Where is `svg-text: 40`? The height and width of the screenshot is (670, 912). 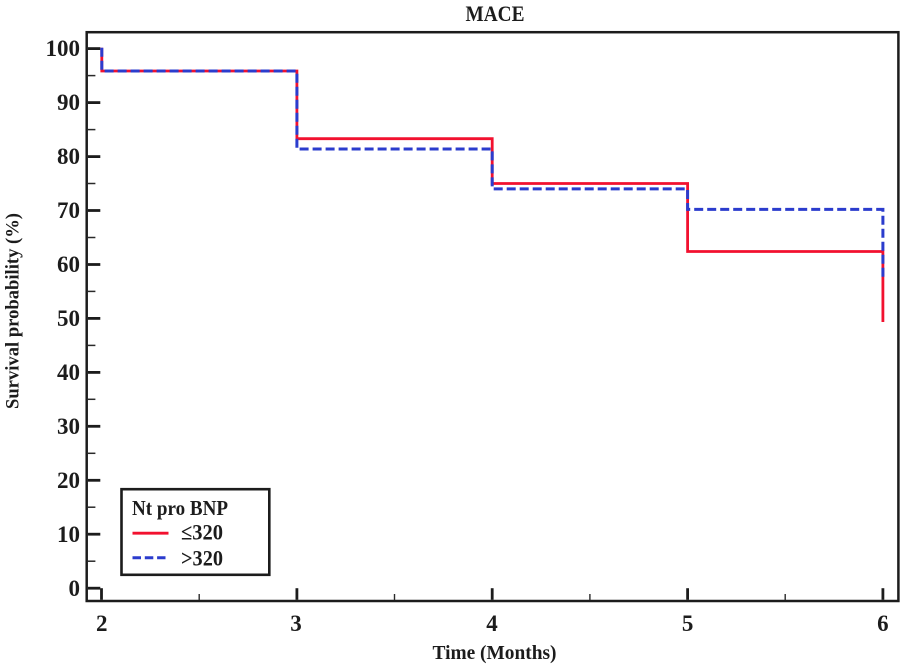 svg-text: 40 is located at coordinates (68, 372).